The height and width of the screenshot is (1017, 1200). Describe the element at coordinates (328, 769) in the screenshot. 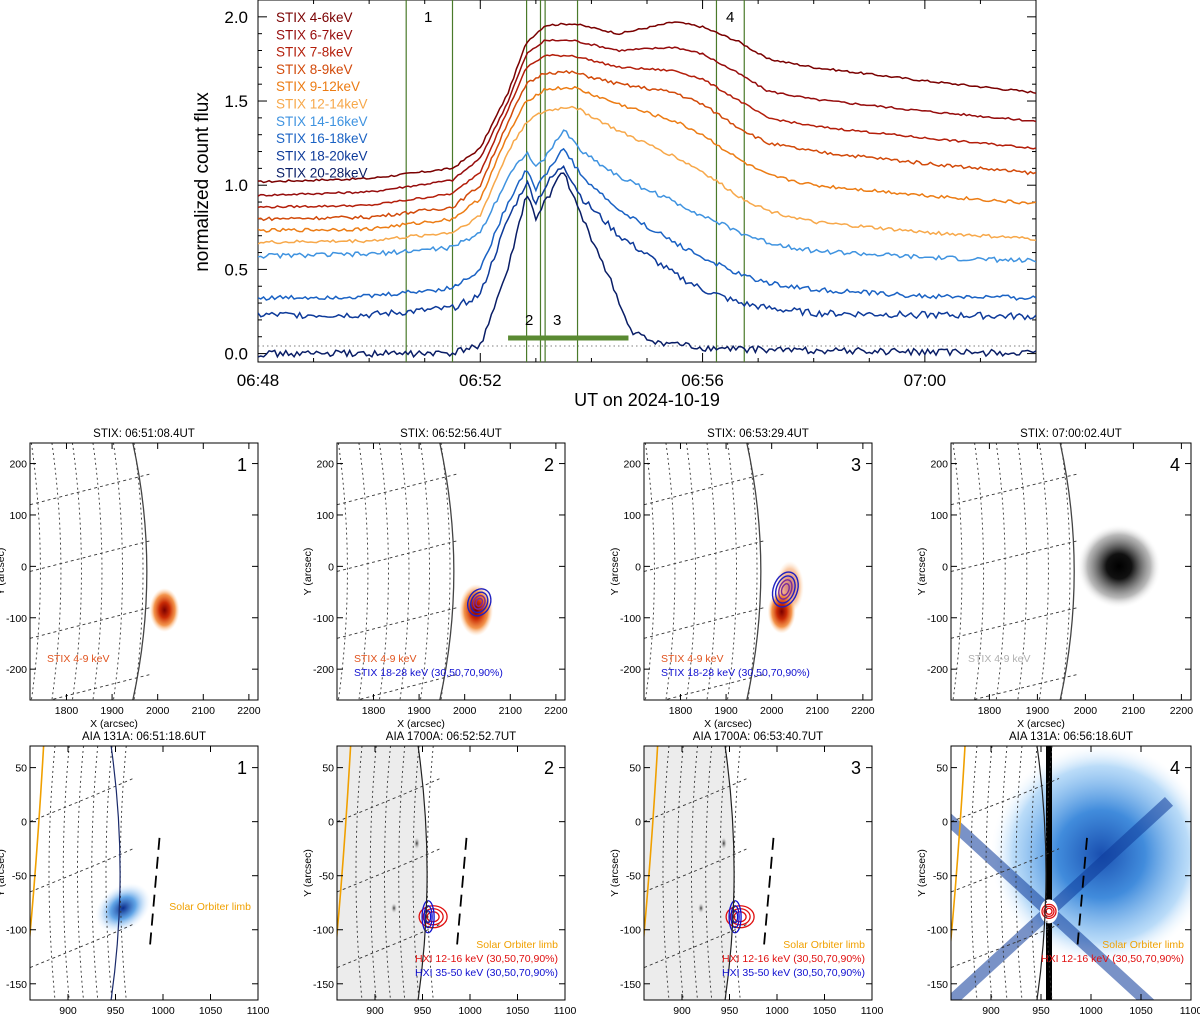

I see `y-tick-label: 50` at that location.